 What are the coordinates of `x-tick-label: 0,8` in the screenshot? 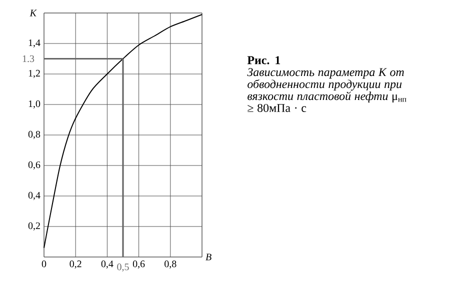 It's located at (170, 264).